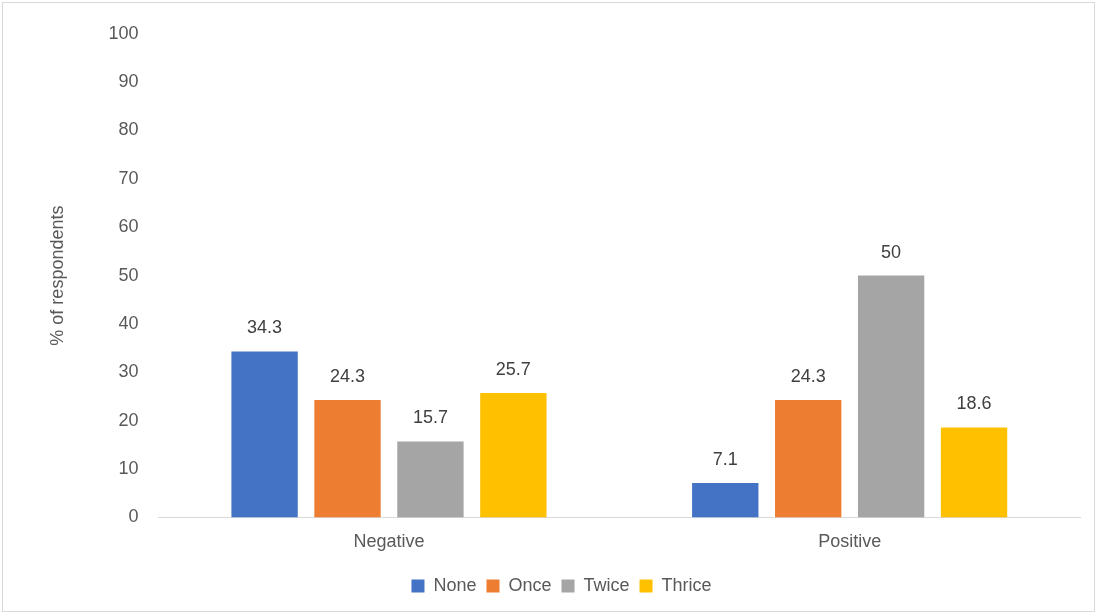 Image resolution: width=1103 pixels, height=616 pixels. What do you see at coordinates (265, 327) in the screenshot?
I see `data-label: 34.3` at bounding box center [265, 327].